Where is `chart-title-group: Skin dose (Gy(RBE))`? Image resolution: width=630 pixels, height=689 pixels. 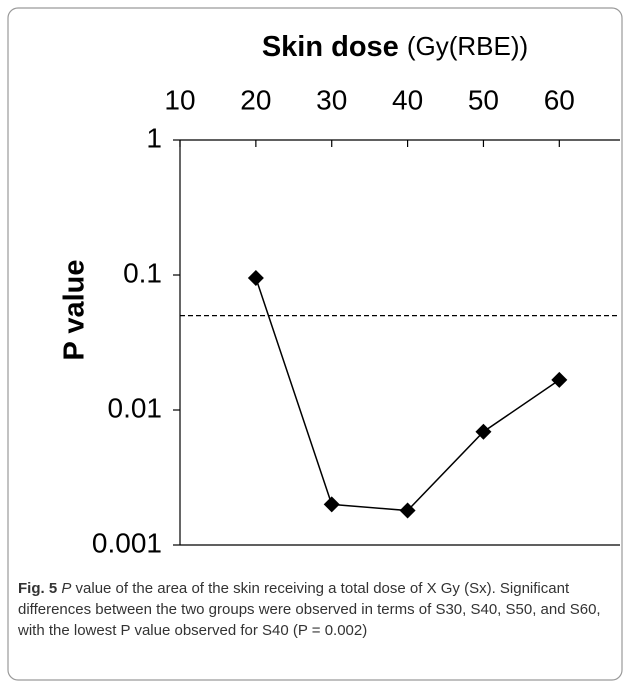
chart-title-group: Skin dose (Gy(RBE)) is located at coordinates (395, 47).